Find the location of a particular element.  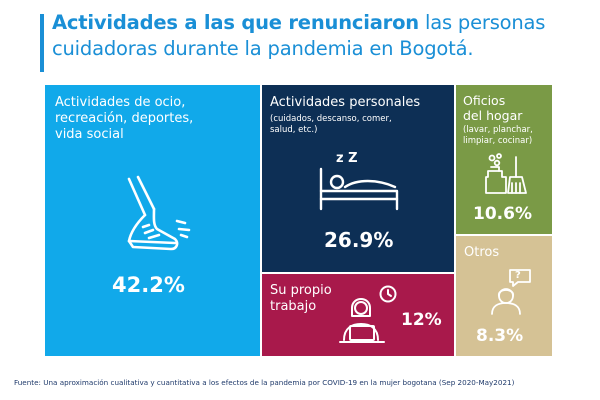

work-label: Su propio trabajo is located at coordinates (301, 299).